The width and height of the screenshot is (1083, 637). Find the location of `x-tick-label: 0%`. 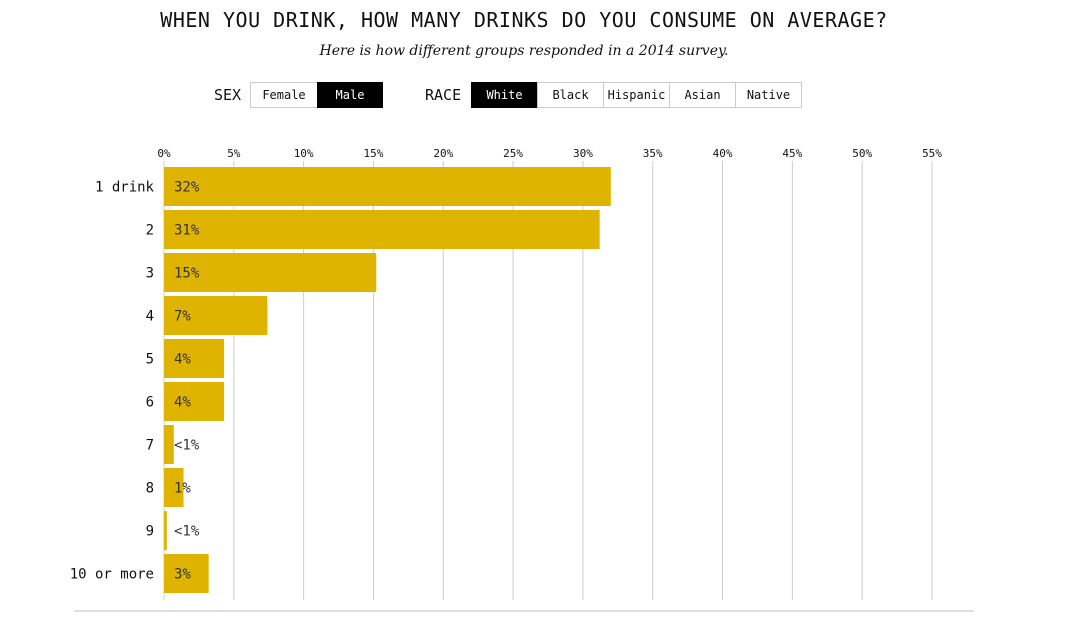

x-tick-label: 0% is located at coordinates (164, 153).